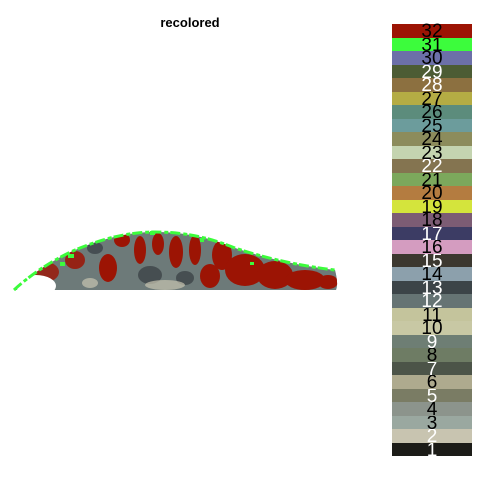  I want to click on fish-eye-hole, so click(36, 286).